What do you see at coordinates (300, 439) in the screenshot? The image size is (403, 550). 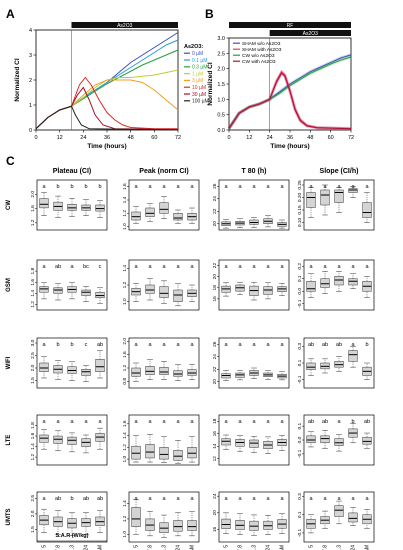 I see `y-tick-label: 0.0` at bounding box center [300, 439].